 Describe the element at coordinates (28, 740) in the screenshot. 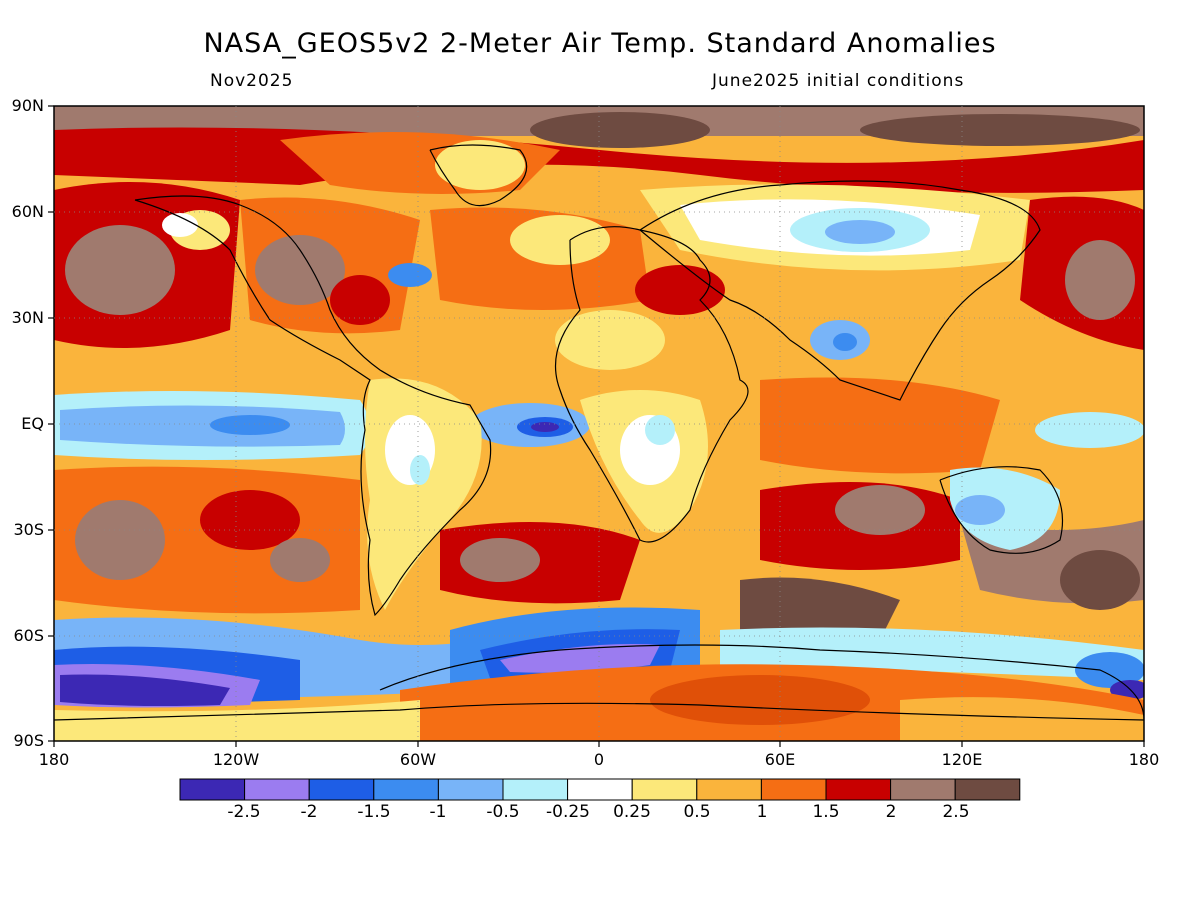

I see `lat-label: 90S` at that location.